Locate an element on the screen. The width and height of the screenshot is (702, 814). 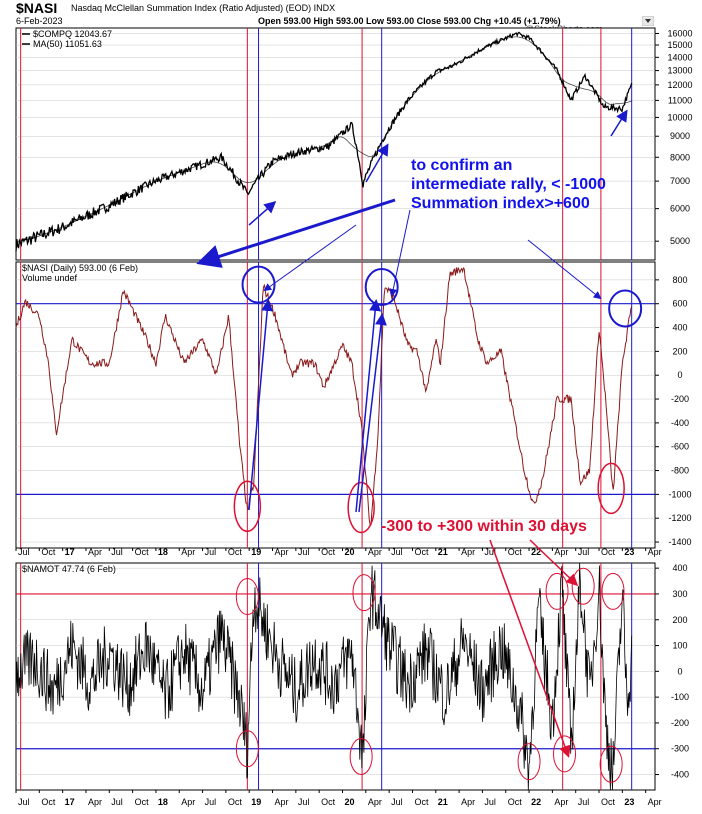
y-tick-label: 7000 is located at coordinates (680, 181).